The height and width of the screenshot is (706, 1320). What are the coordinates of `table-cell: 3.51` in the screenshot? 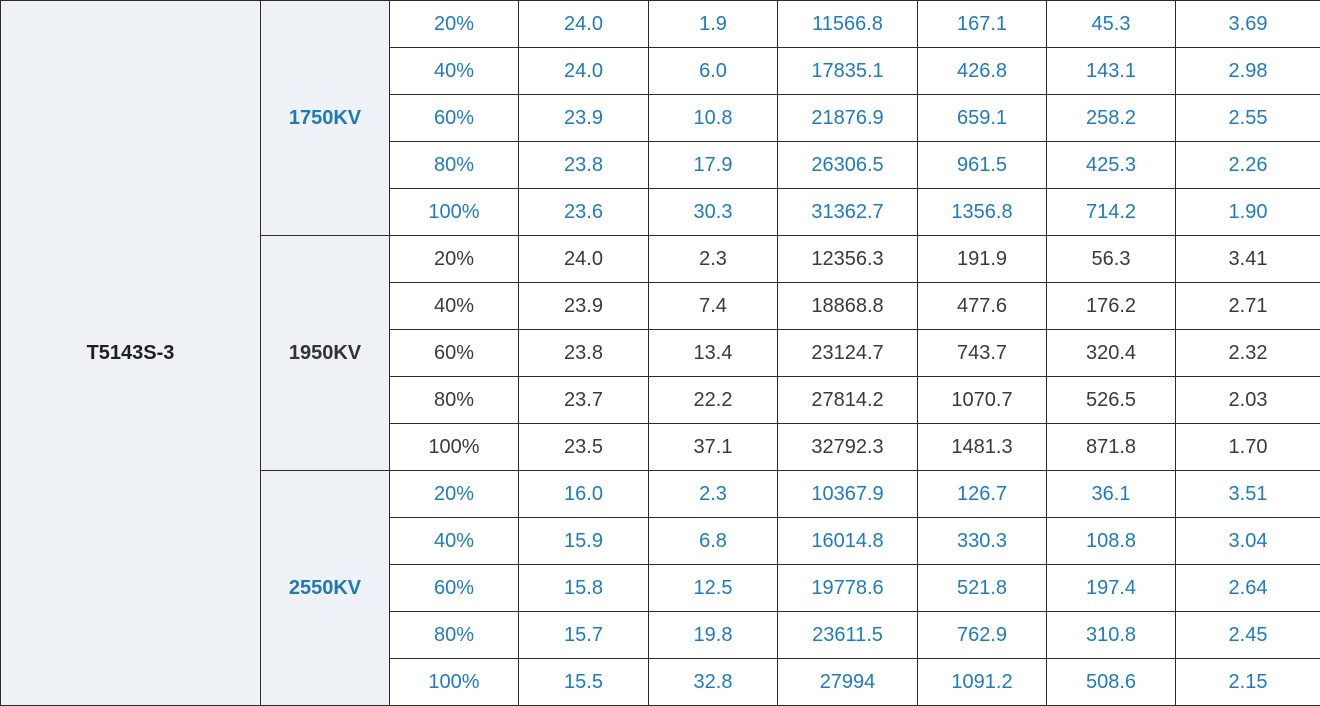 It's located at (1248, 494).